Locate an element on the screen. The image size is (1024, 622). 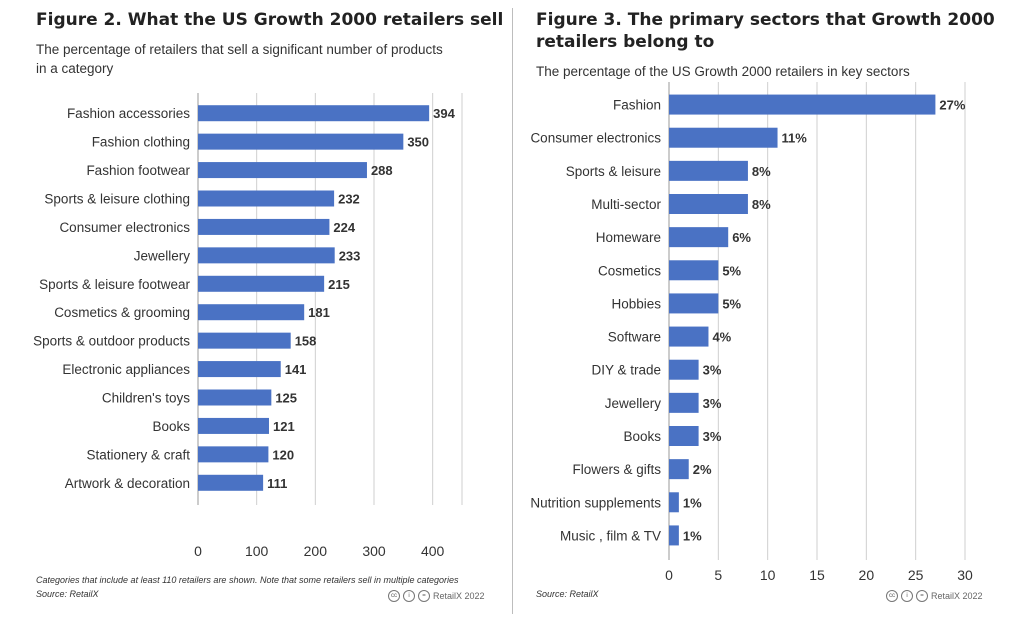
data-label: 27% is located at coordinates (952, 105).